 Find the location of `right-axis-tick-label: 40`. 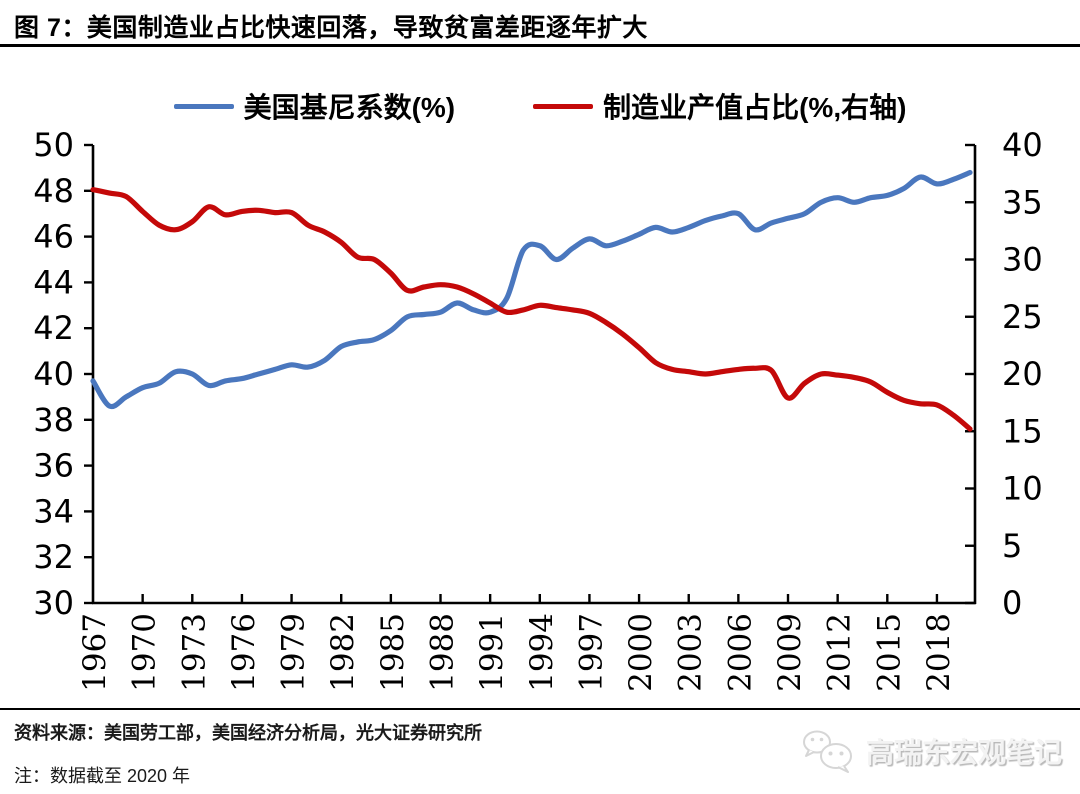

right-axis-tick-label: 40 is located at coordinates (1022, 145).